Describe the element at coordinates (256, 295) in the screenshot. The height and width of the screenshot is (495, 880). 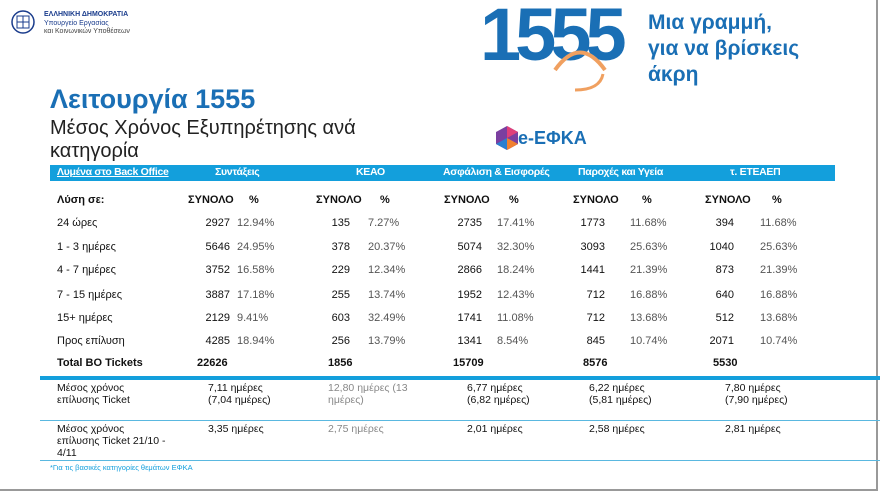
I see `cell-pct: 17.18%` at that location.